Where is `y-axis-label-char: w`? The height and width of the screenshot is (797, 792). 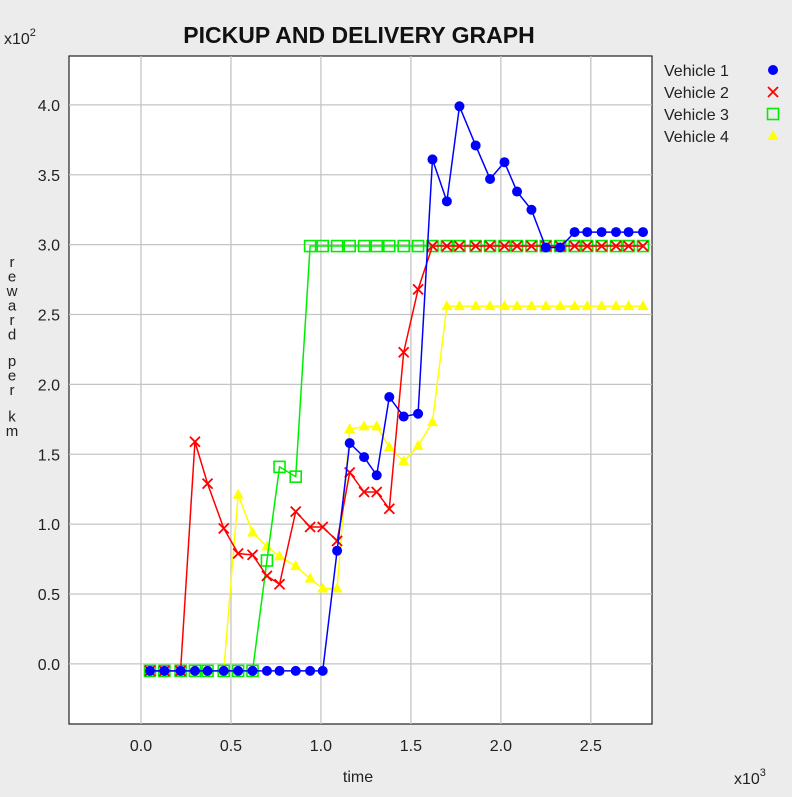
y-axis-label-char: w is located at coordinates (12, 291).